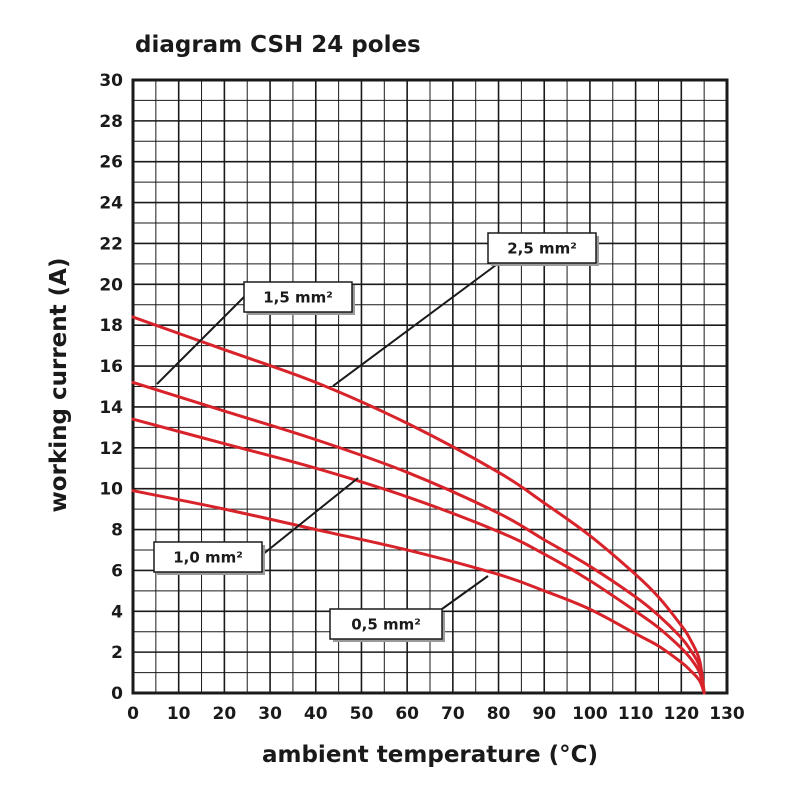  I want to click on x-tick-label: 100, so click(590, 714).